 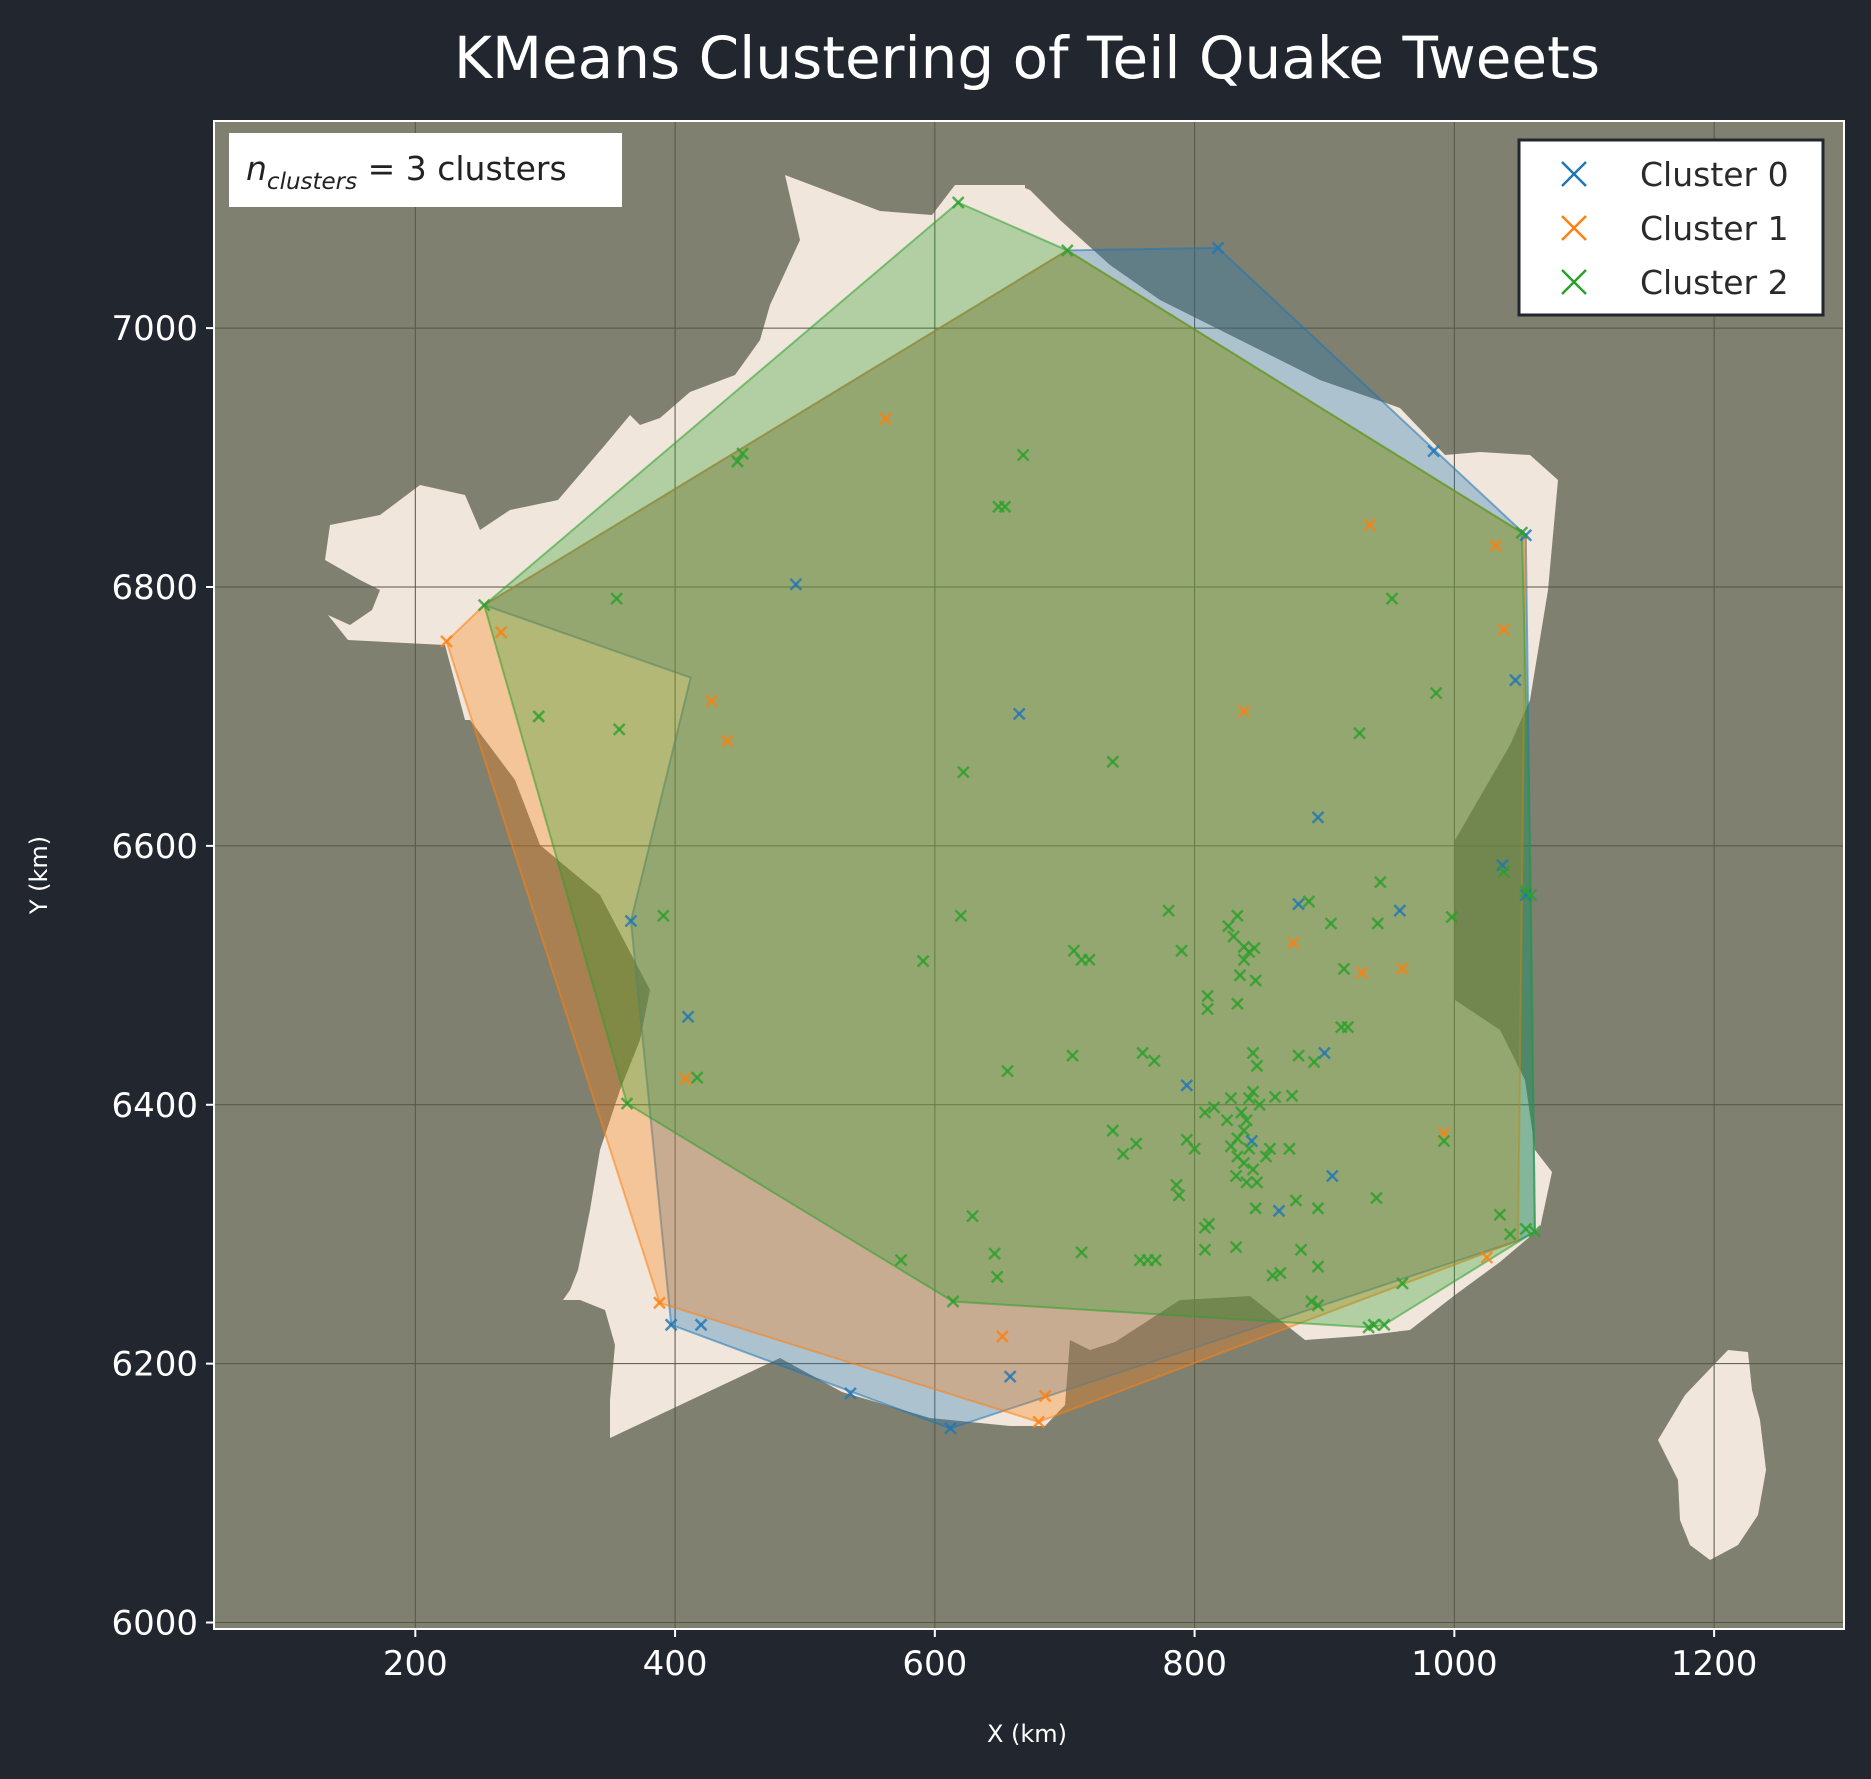 I want to click on annotation-prefix: n, so click(x=256, y=168).